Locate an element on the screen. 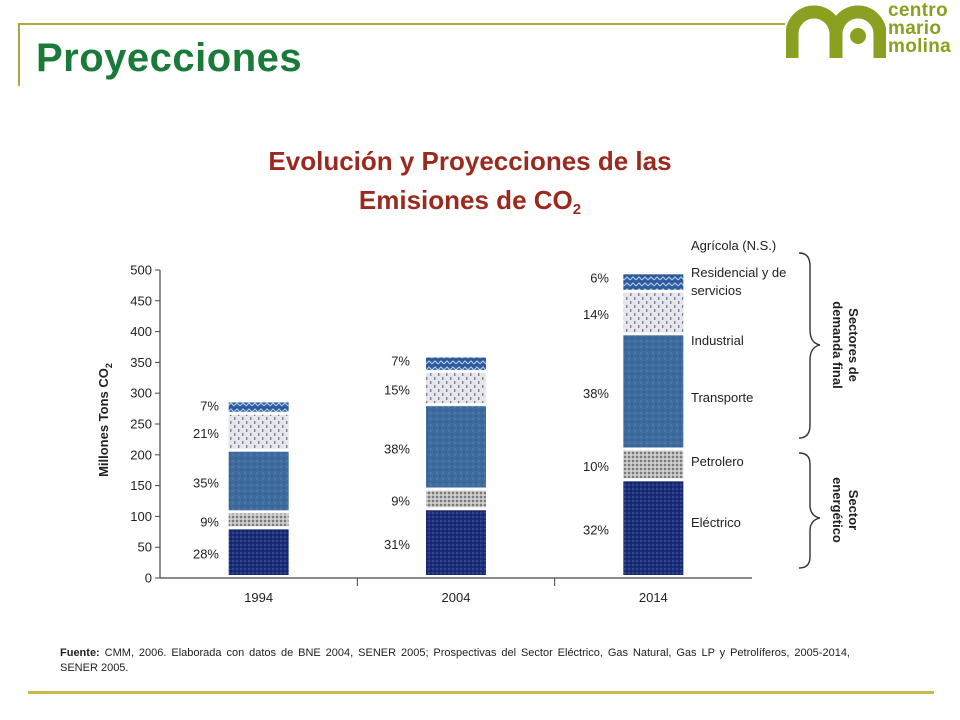 Image resolution: width=960 pixels, height=720 pixels. segment-percent-label: 10% is located at coordinates (596, 466).